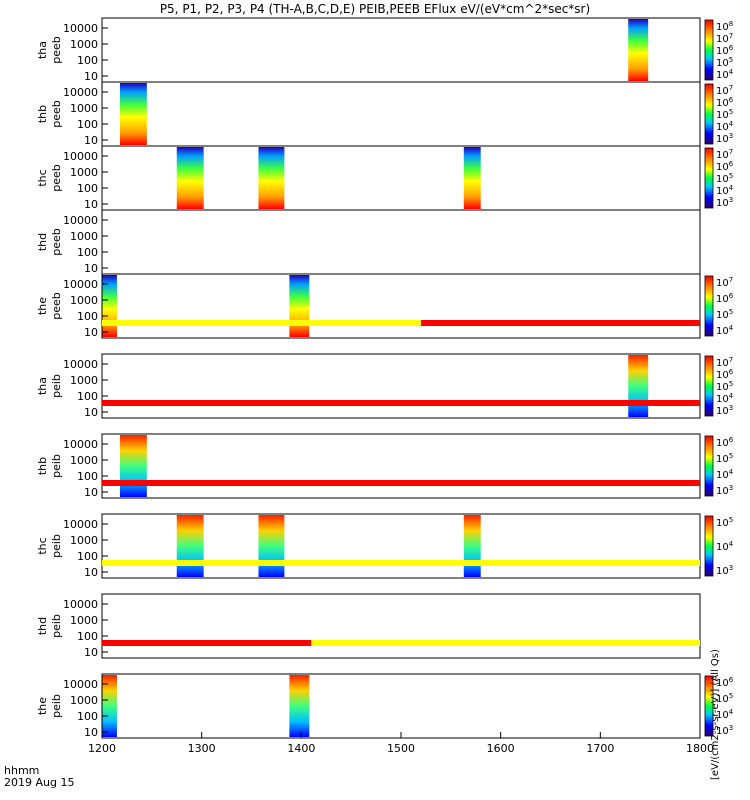  Describe the element at coordinates (42, 50) in the screenshot. I see `panel-label-probe: tha` at that location.